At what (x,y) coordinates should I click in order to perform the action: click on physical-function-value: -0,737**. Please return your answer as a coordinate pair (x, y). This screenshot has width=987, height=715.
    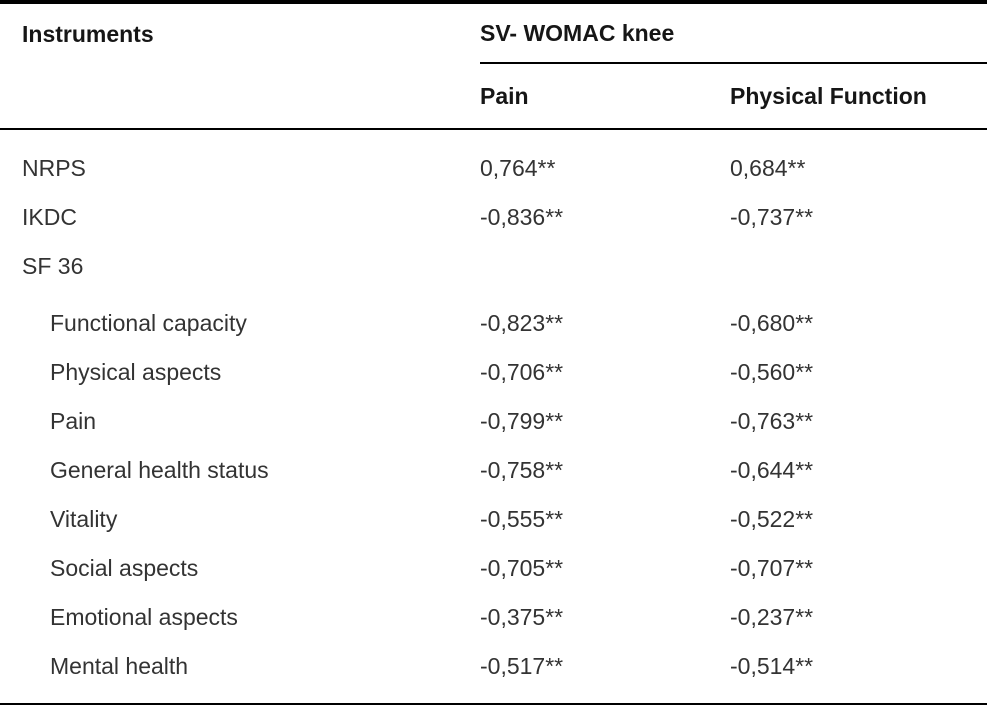
    Looking at the image, I should click on (772, 217).